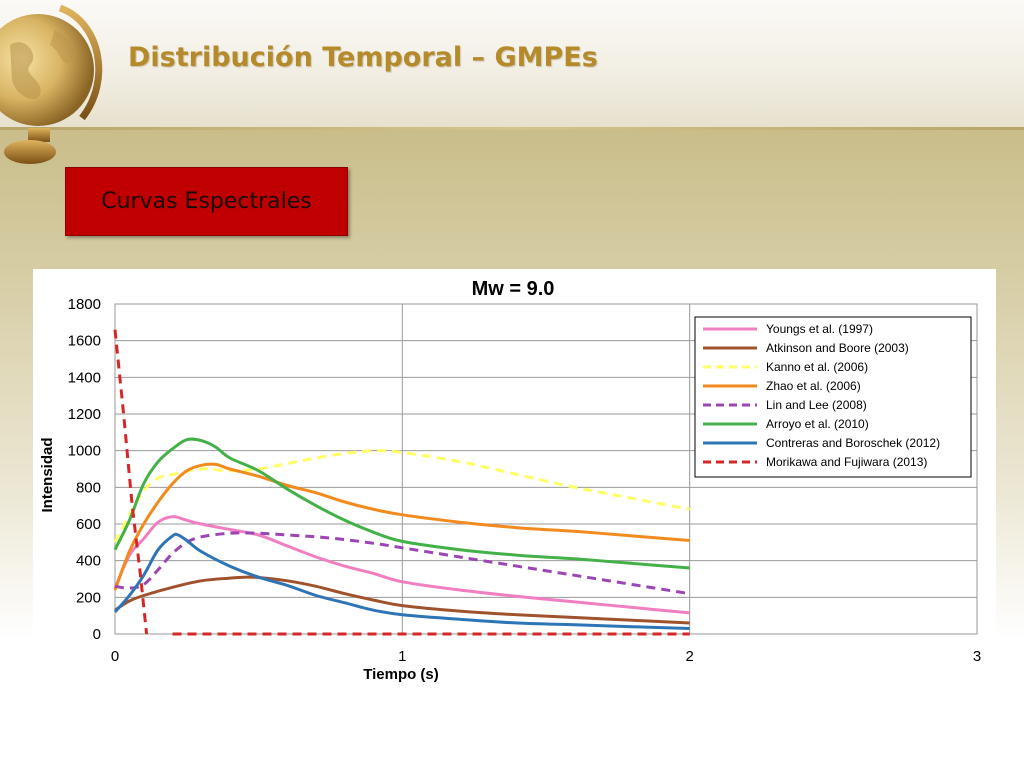  Describe the element at coordinates (88, 561) in the screenshot. I see `y-tick-label: 400` at that location.